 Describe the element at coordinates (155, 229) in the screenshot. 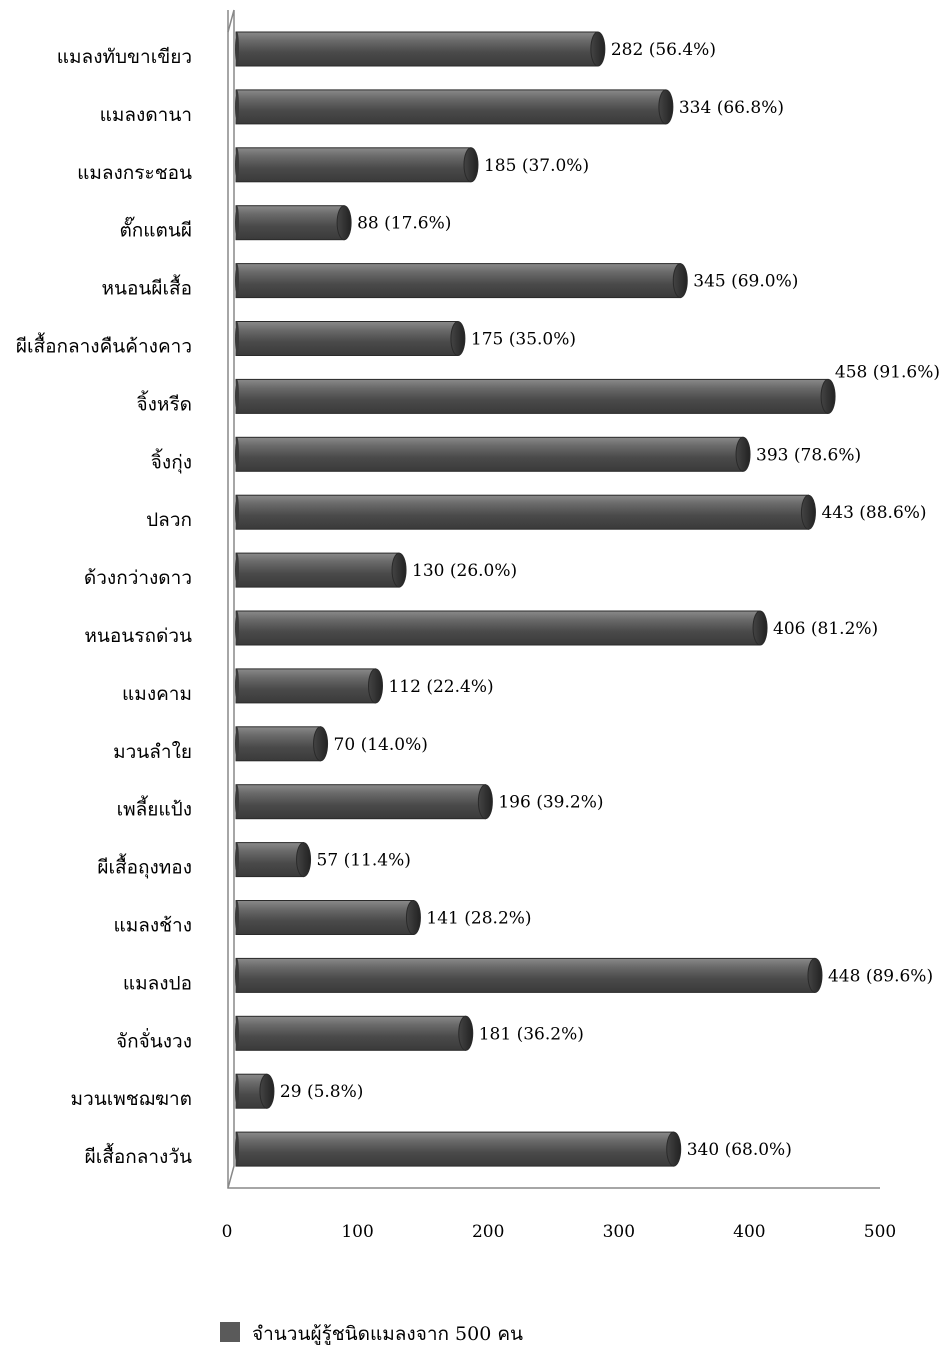

I see `category-label: ตั๊กแตนผี` at that location.